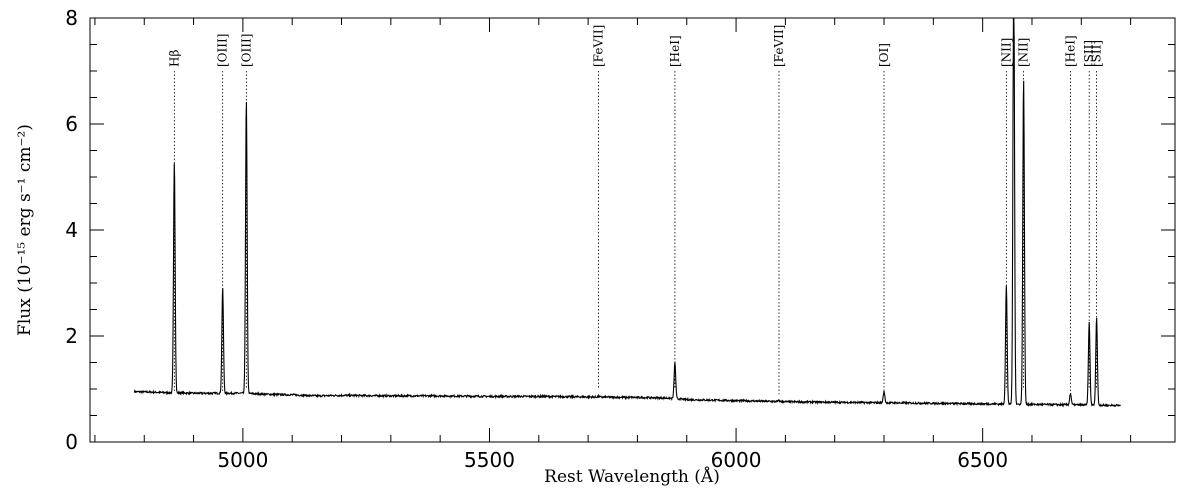  What do you see at coordinates (632, 476) in the screenshot?
I see `x-axis-label: Rest Wavelength (Å)` at bounding box center [632, 476].